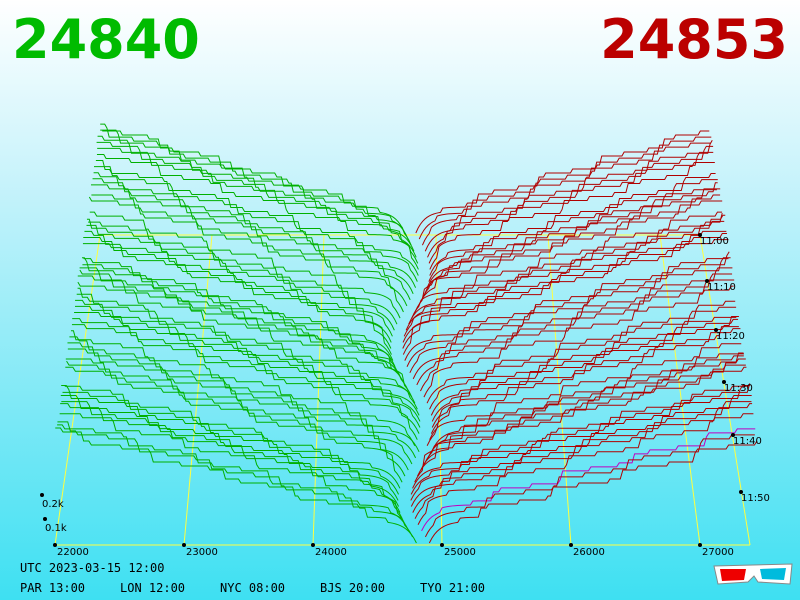 The width and height of the screenshot is (800, 600). I want to click on depth-tick-label: 0.1k, so click(56, 528).